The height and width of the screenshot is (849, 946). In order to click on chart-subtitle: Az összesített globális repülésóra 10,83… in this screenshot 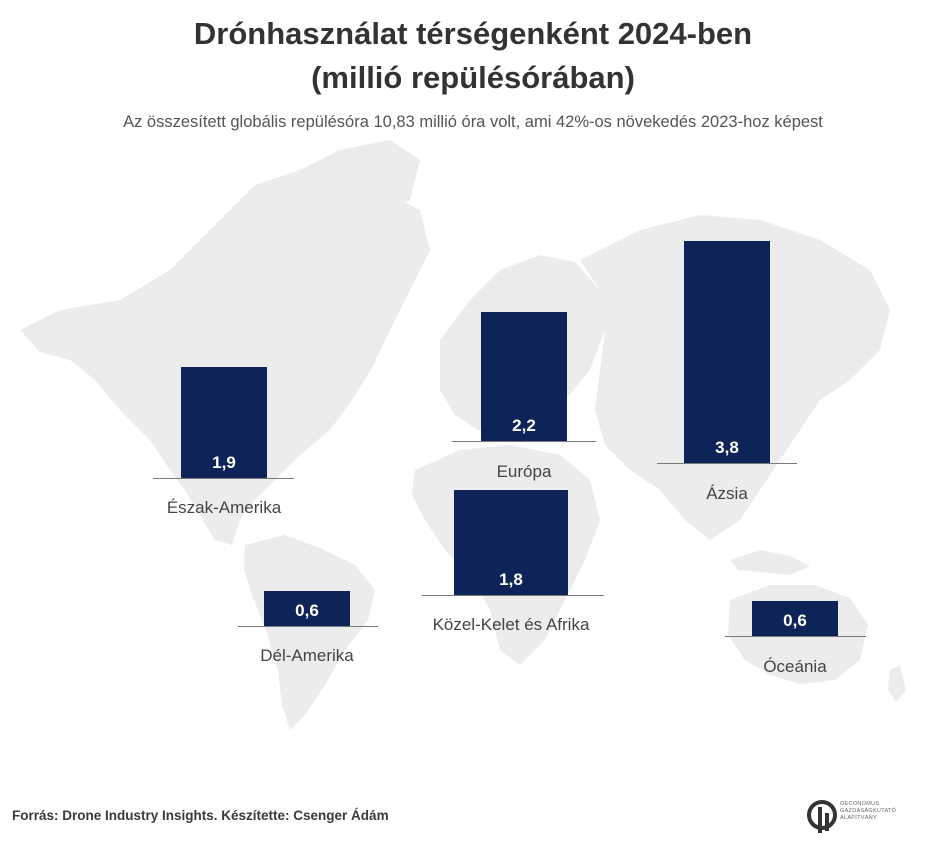, I will do `click(473, 122)`.